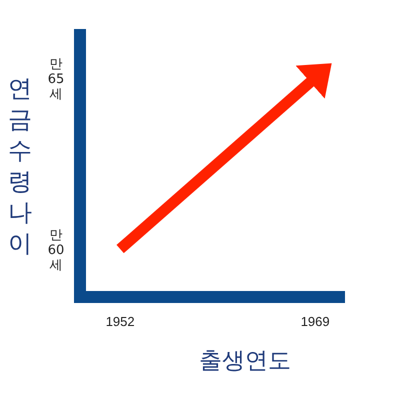 The image size is (400, 401). Describe the element at coordinates (315, 321) in the screenshot. I see `x-tick-label: 1969` at that location.